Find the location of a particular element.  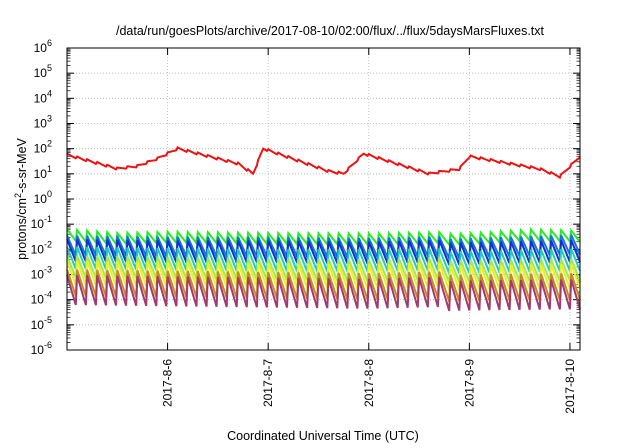

y-axis-label: protons/cm2-s-sr-MeV is located at coordinates (21, 198).